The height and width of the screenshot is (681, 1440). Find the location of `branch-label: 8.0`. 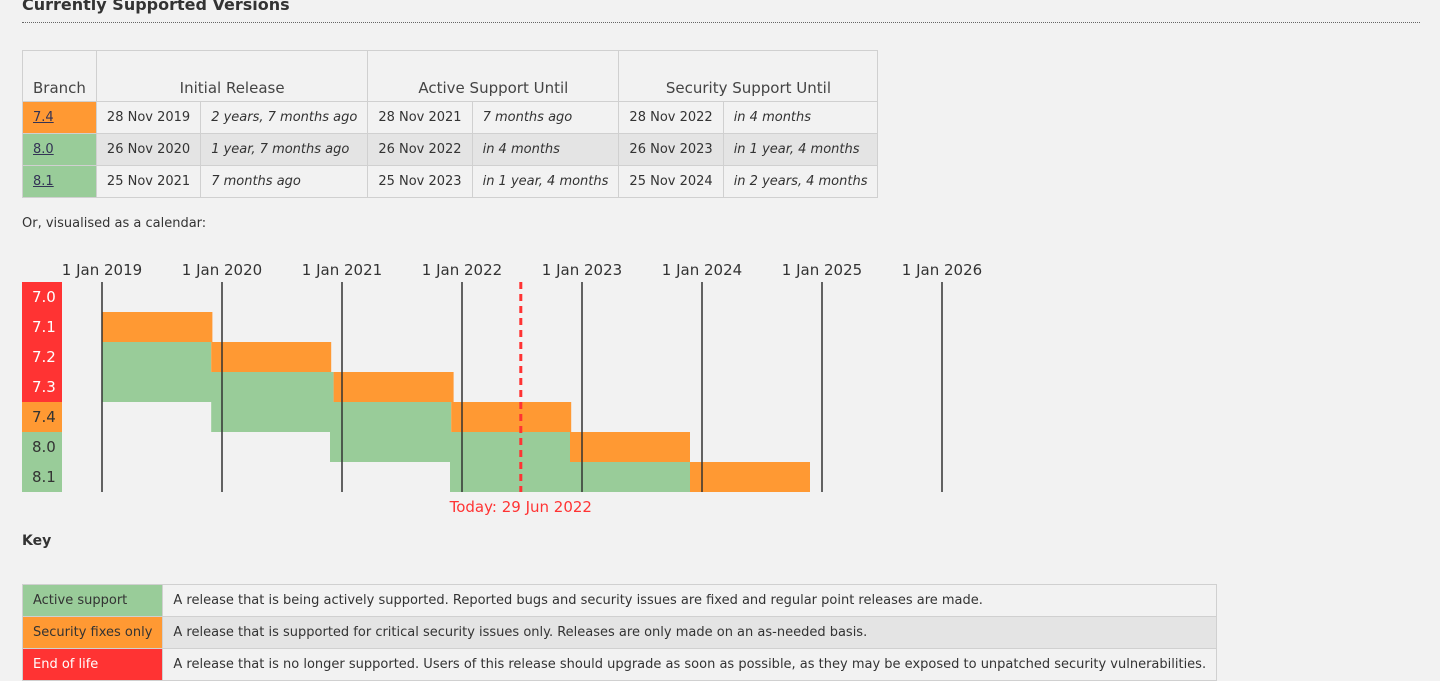

branch-label: 8.0 is located at coordinates (44, 447).